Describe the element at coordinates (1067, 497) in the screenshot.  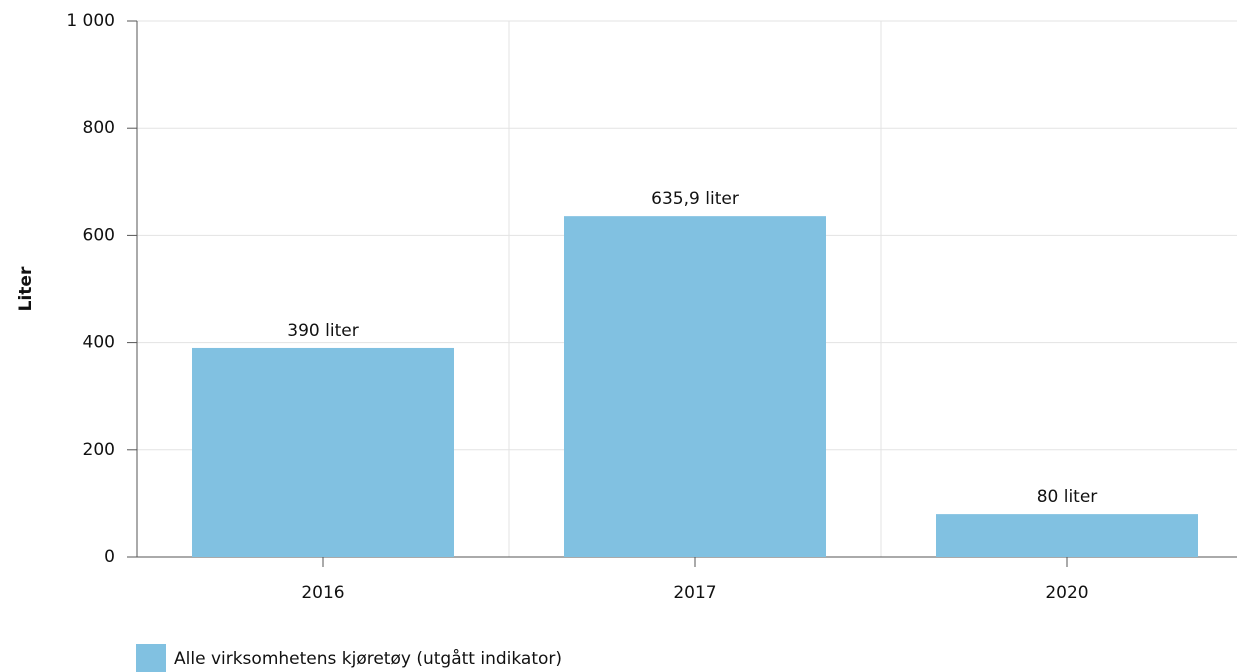
I see `value-label: 80 liter` at that location.